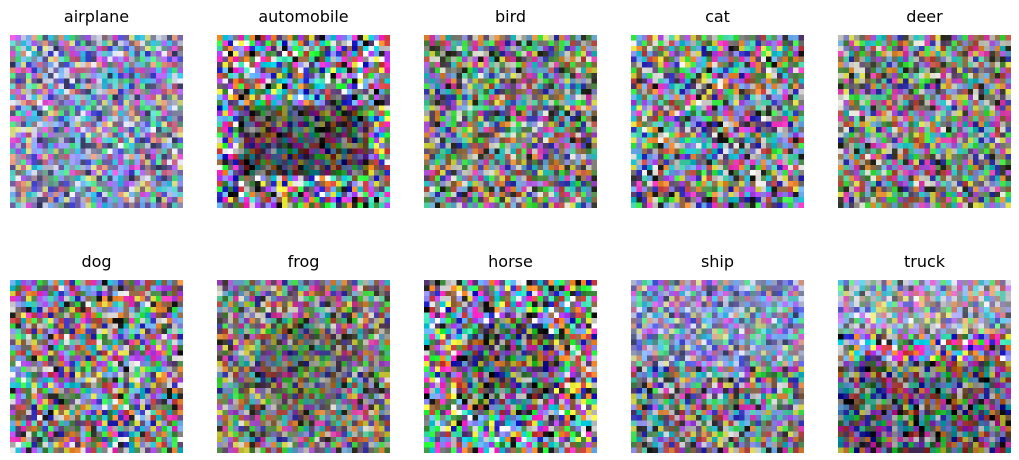 This screenshot has width=1019, height=460. Describe the element at coordinates (924, 16) in the screenshot. I see `panel-title: deer` at that location.